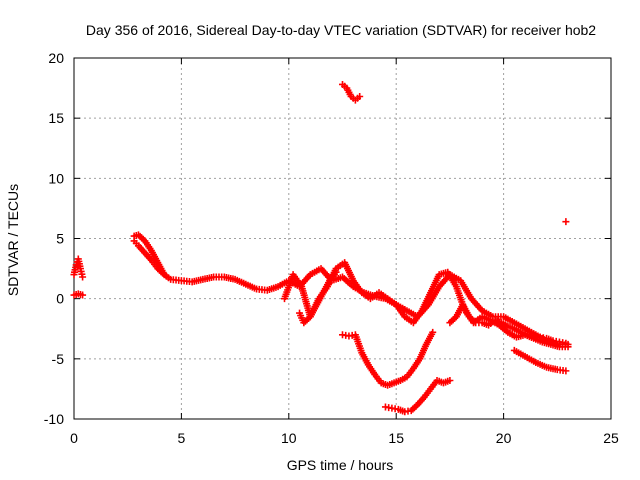  Describe the element at coordinates (504, 438) in the screenshot. I see `x-tick-label: 20` at that location.